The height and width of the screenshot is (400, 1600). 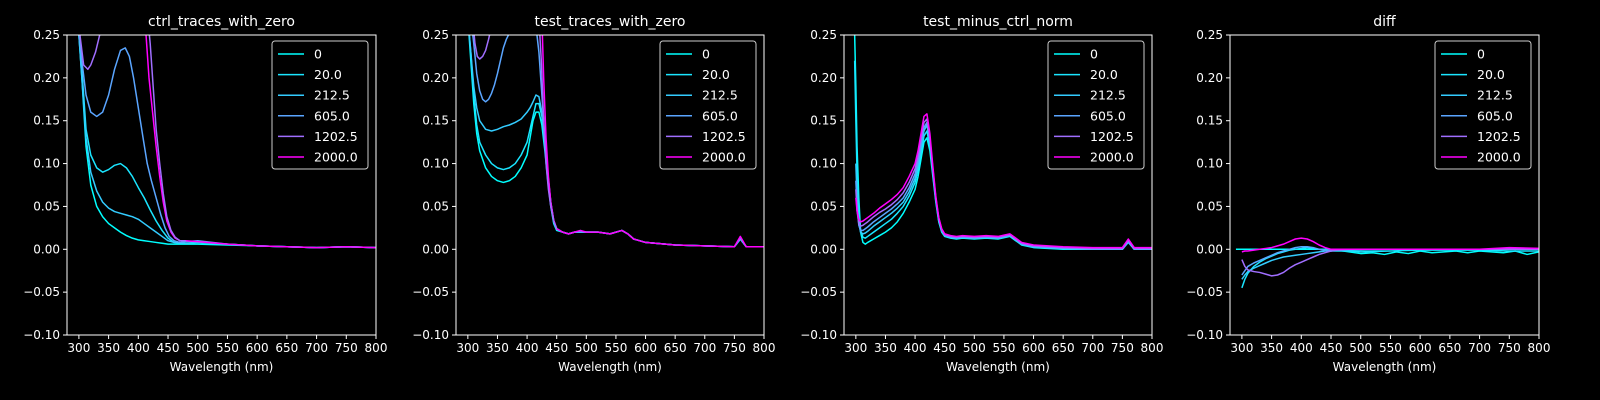 I want to click on chart-title: test_traces_with_zero, so click(x=610, y=22).